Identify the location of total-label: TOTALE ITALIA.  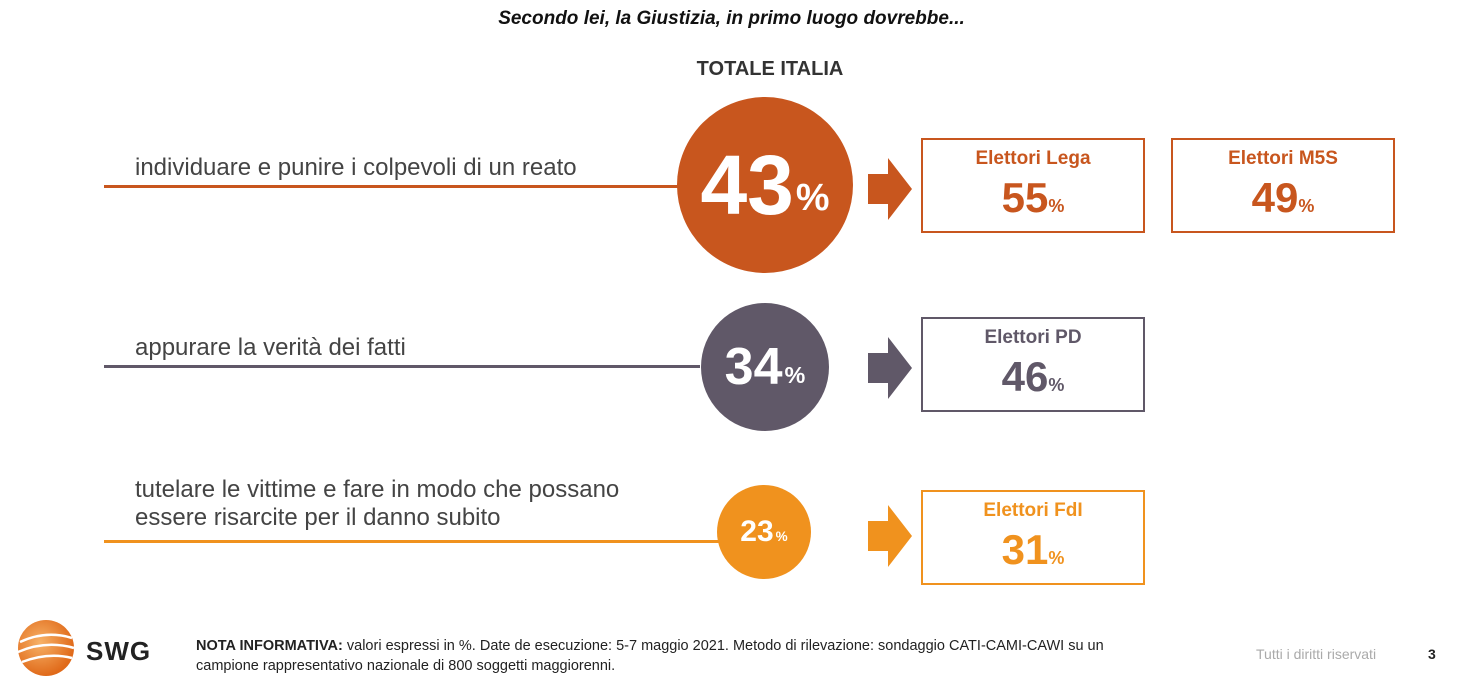
(770, 69).